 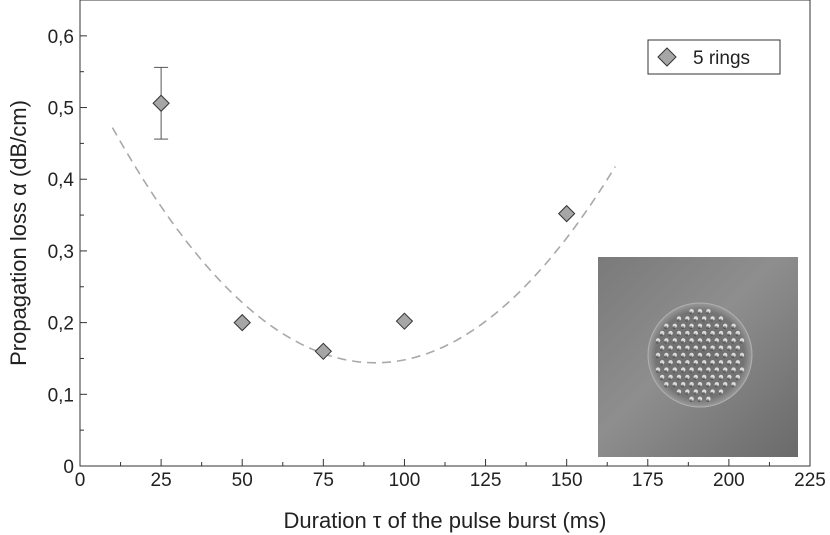 What do you see at coordinates (61, 324) in the screenshot?
I see `y-tick-label: 0,2` at bounding box center [61, 324].